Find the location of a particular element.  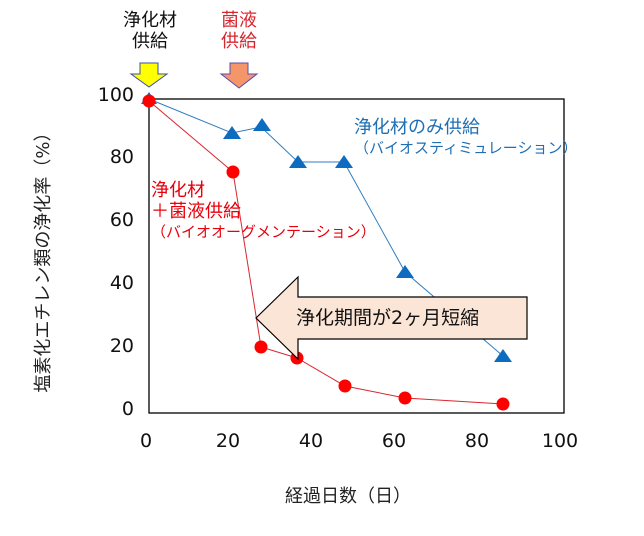

red-series-label-line3: （バイオオーグメンテーション） is located at coordinates (263, 232).